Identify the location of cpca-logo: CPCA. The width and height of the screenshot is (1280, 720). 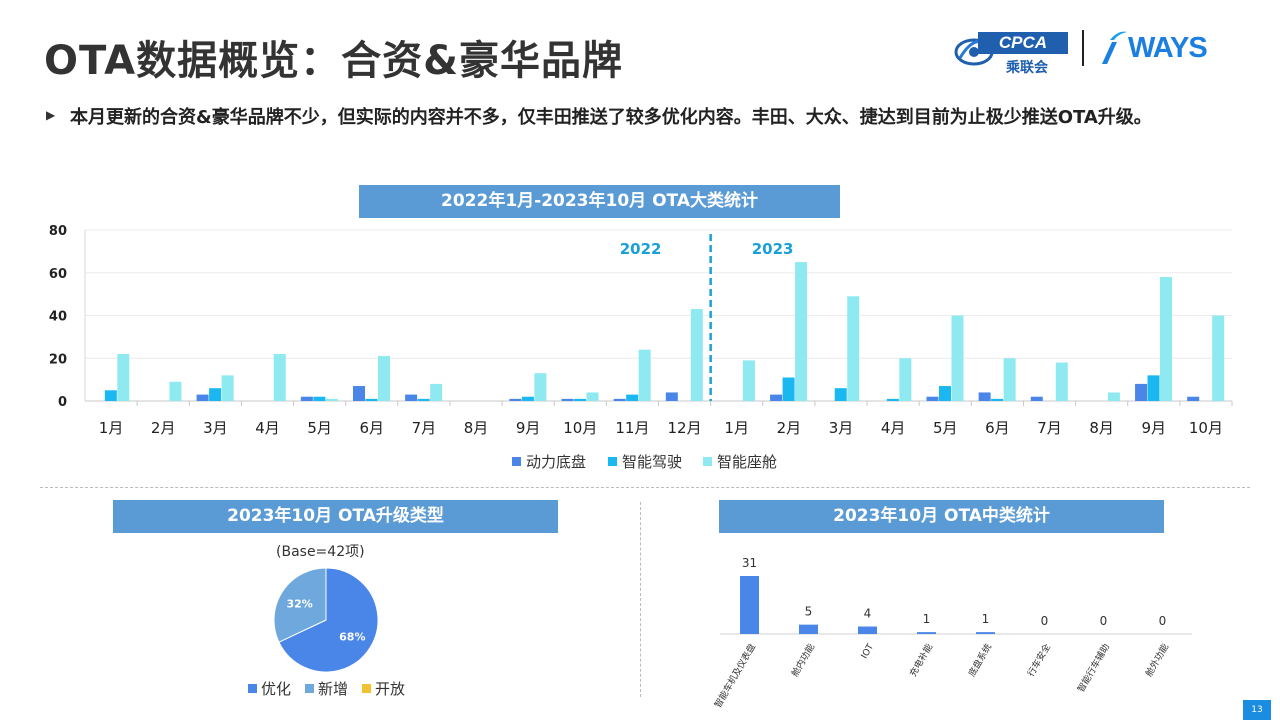
(1023, 43).